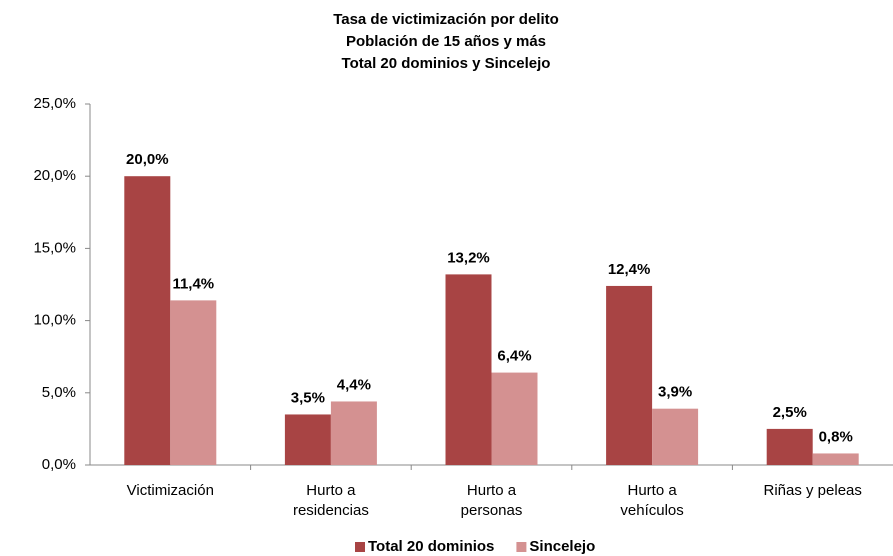  I want to click on x-tick-label: Victimización, so click(170, 490).